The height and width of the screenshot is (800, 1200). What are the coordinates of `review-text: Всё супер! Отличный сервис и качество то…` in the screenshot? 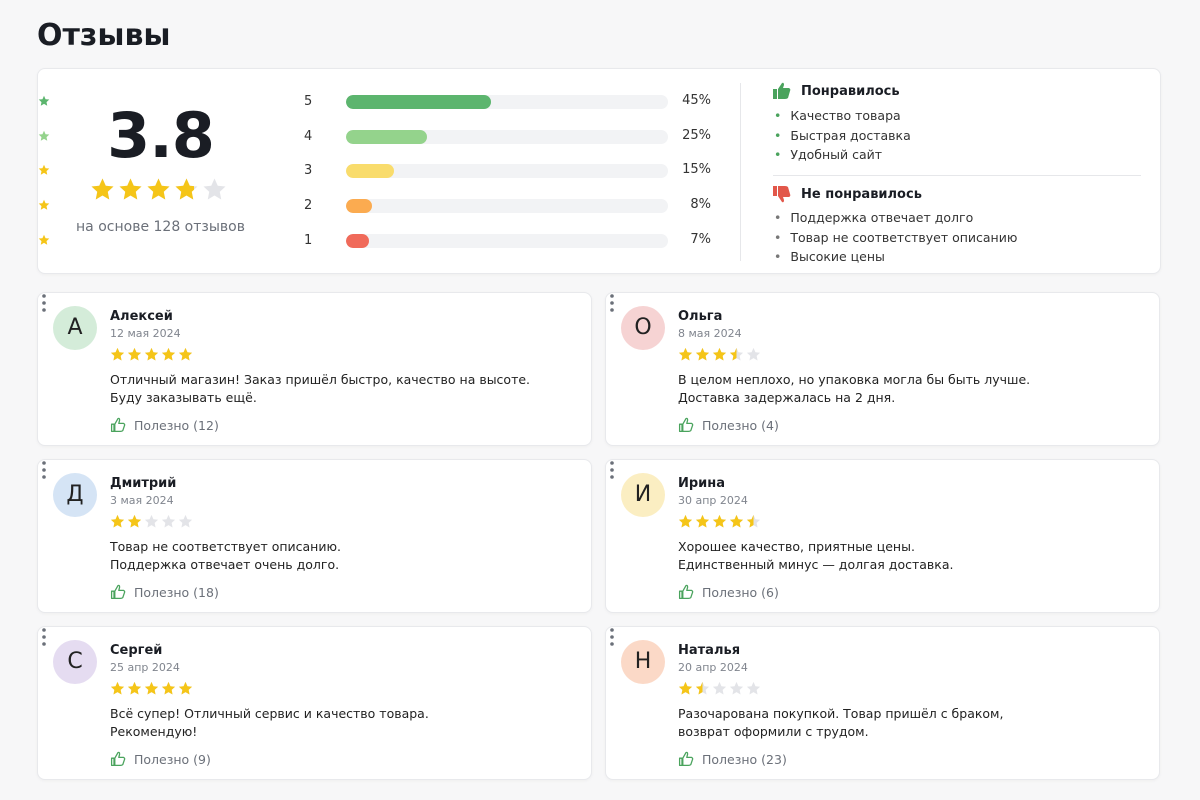 It's located at (269, 713).